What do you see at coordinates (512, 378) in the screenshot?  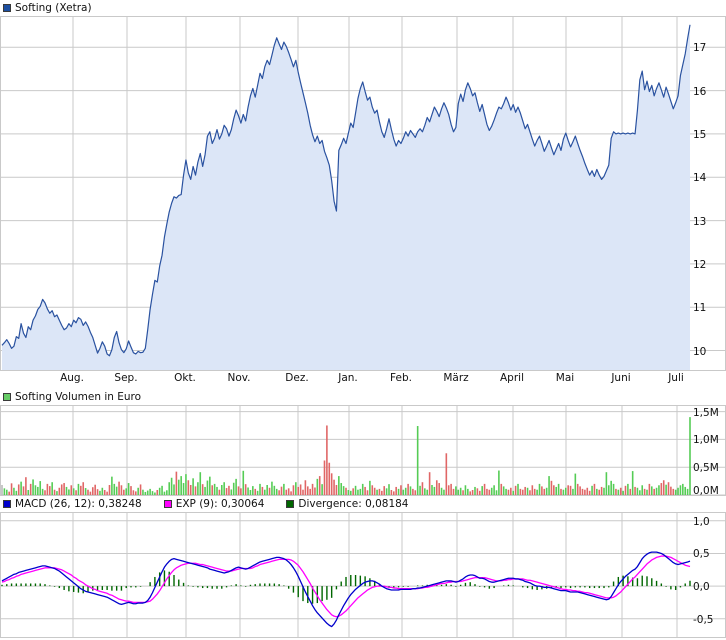 I see `x-tick-April: April` at bounding box center [512, 378].